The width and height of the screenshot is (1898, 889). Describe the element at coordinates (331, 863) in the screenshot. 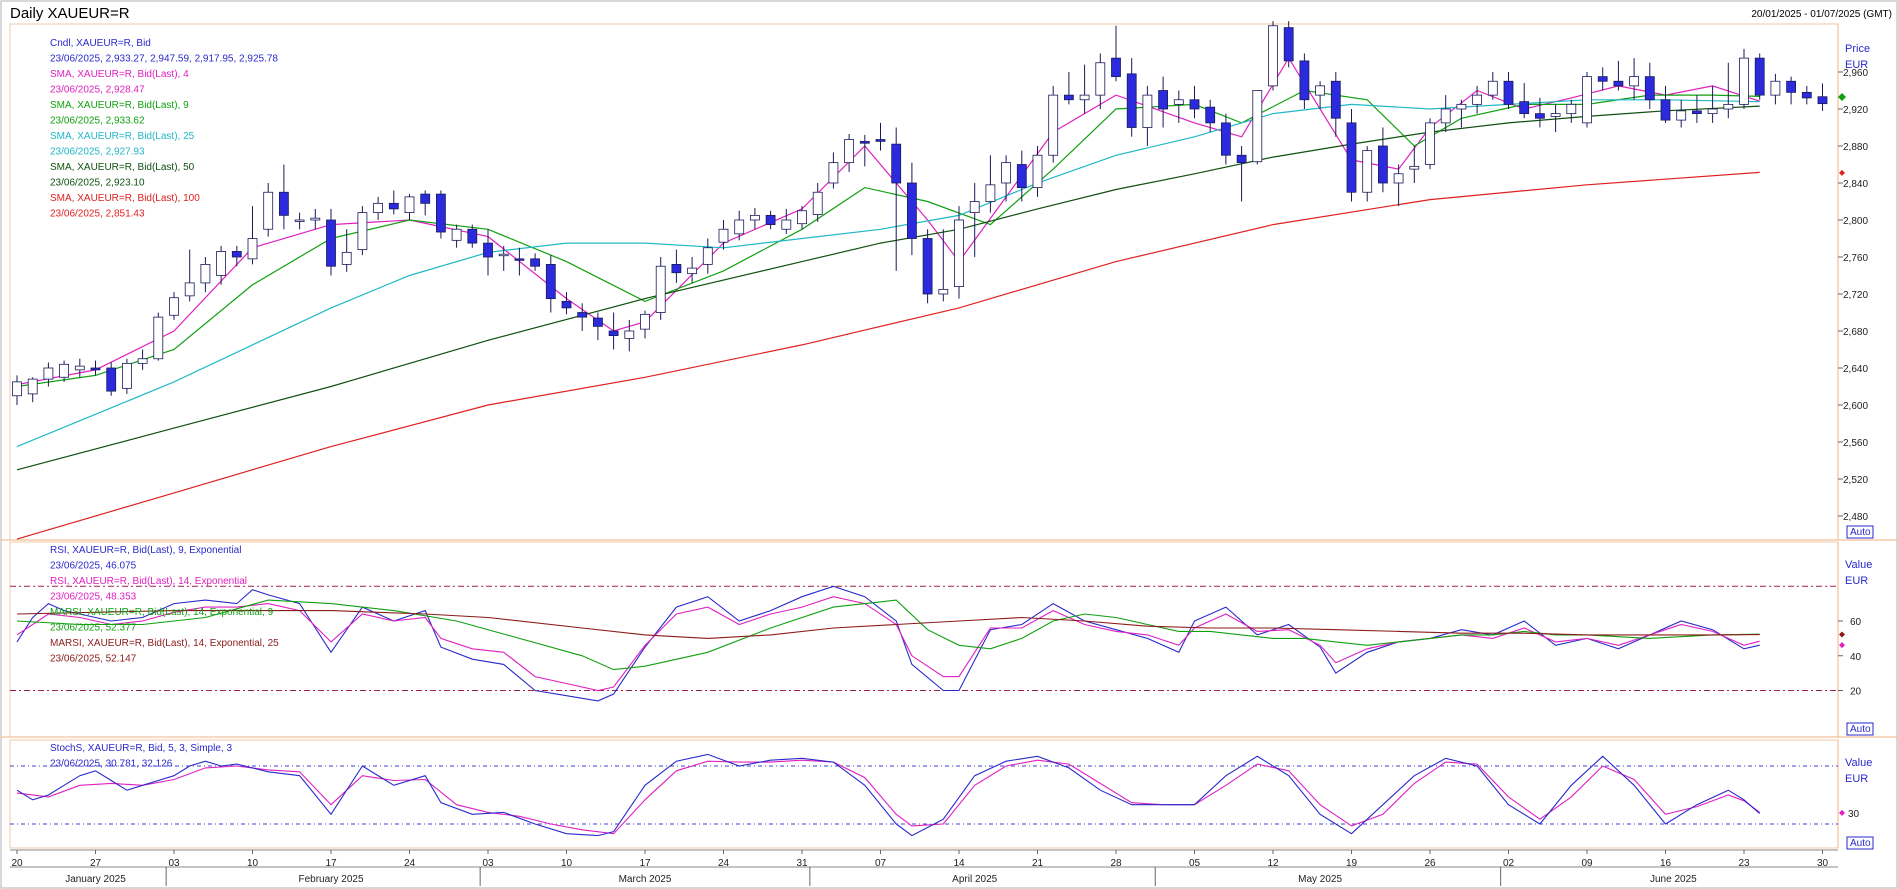

I see `x-day-label: 17` at that location.